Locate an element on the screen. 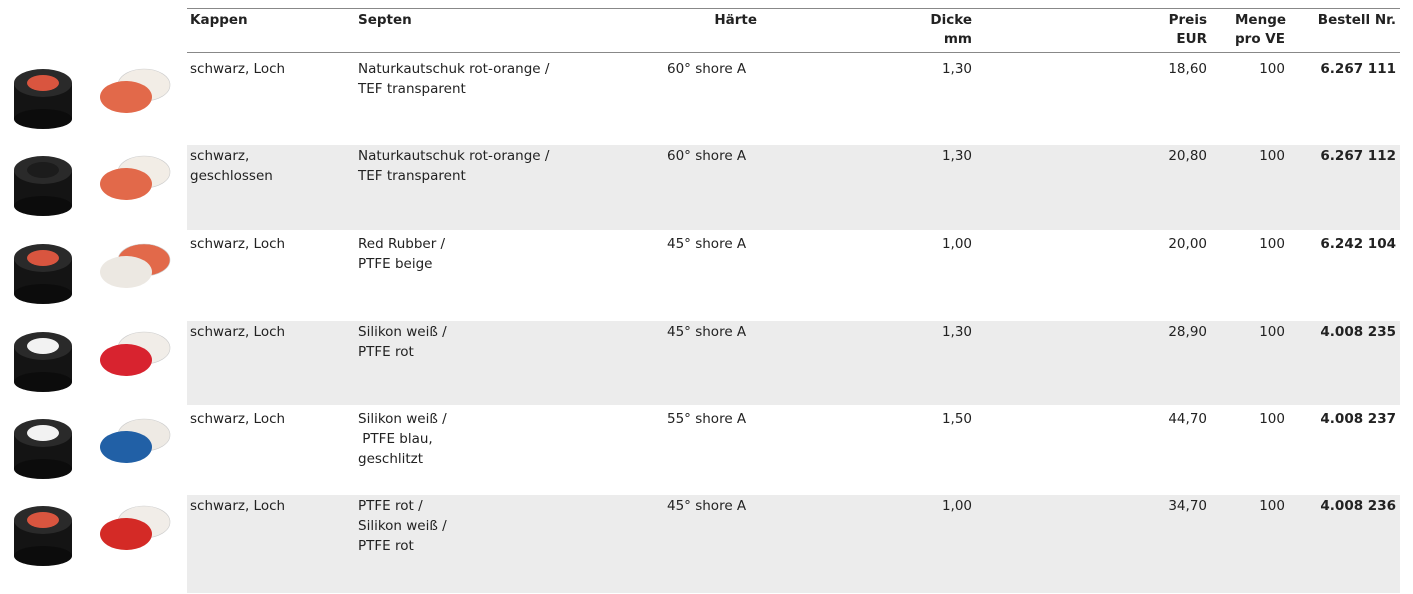 This screenshot has width=1413, height=594. column-header: EUR is located at coordinates (1191, 39).